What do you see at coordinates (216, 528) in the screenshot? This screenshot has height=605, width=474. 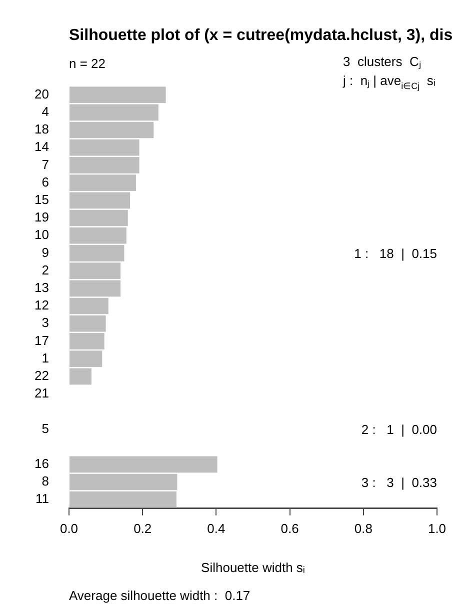 I see `x-tick-label: 0.4` at bounding box center [216, 528].